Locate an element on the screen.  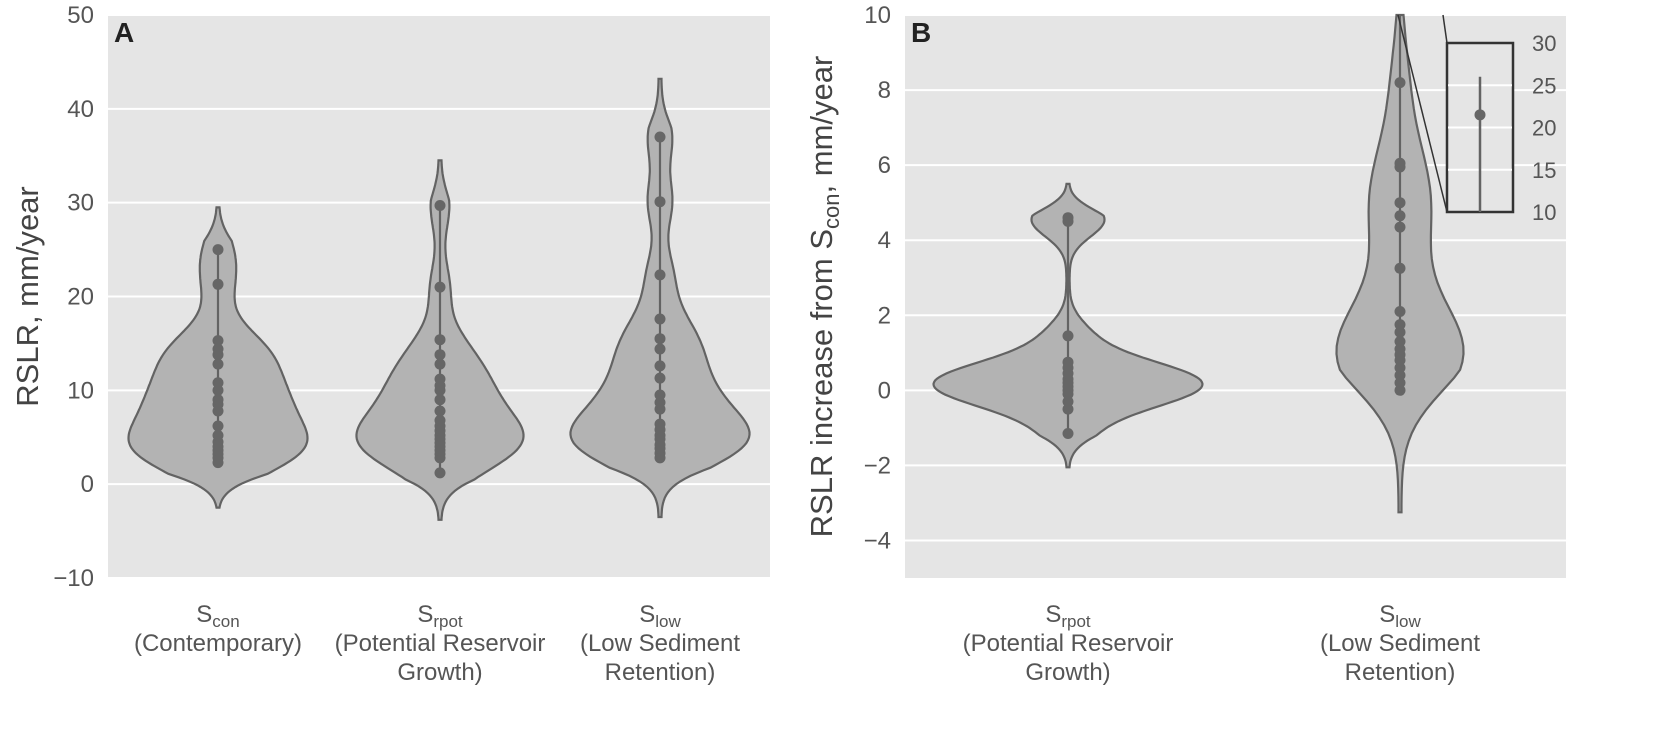
y-tick-label: 50 is located at coordinates (80, 15).